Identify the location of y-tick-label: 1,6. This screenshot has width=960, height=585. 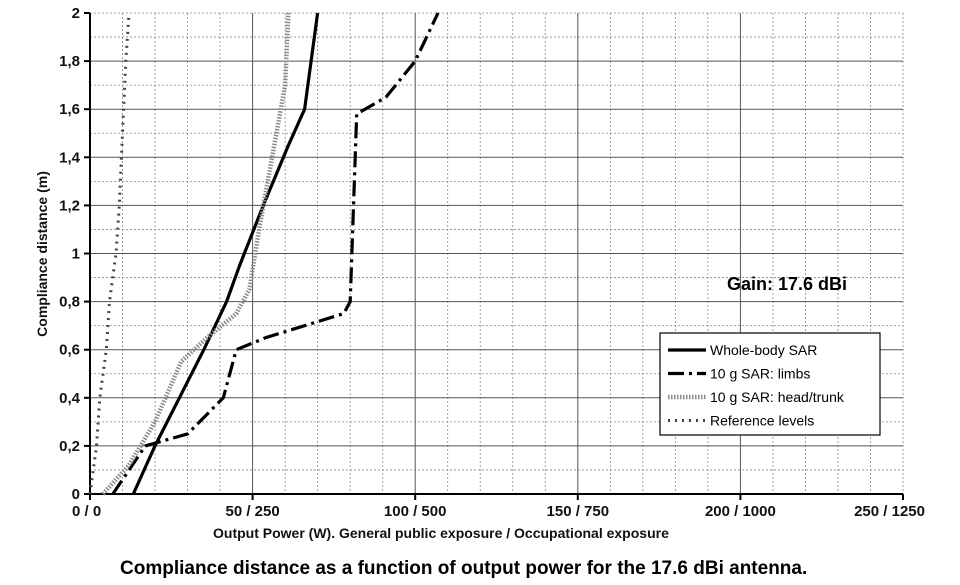
(69, 109).